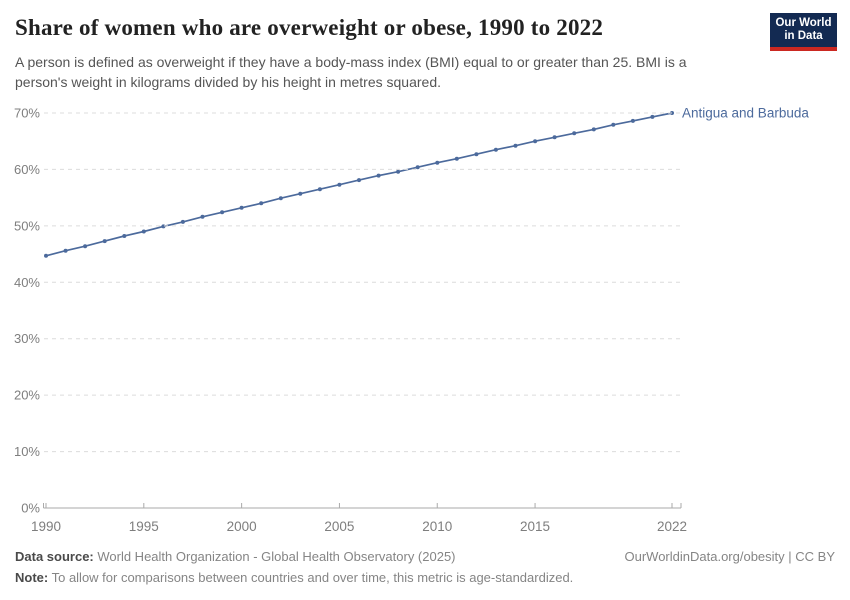 The width and height of the screenshot is (850, 600). What do you see at coordinates (803, 22) in the screenshot?
I see `owid-logo-line1: Our World` at bounding box center [803, 22].